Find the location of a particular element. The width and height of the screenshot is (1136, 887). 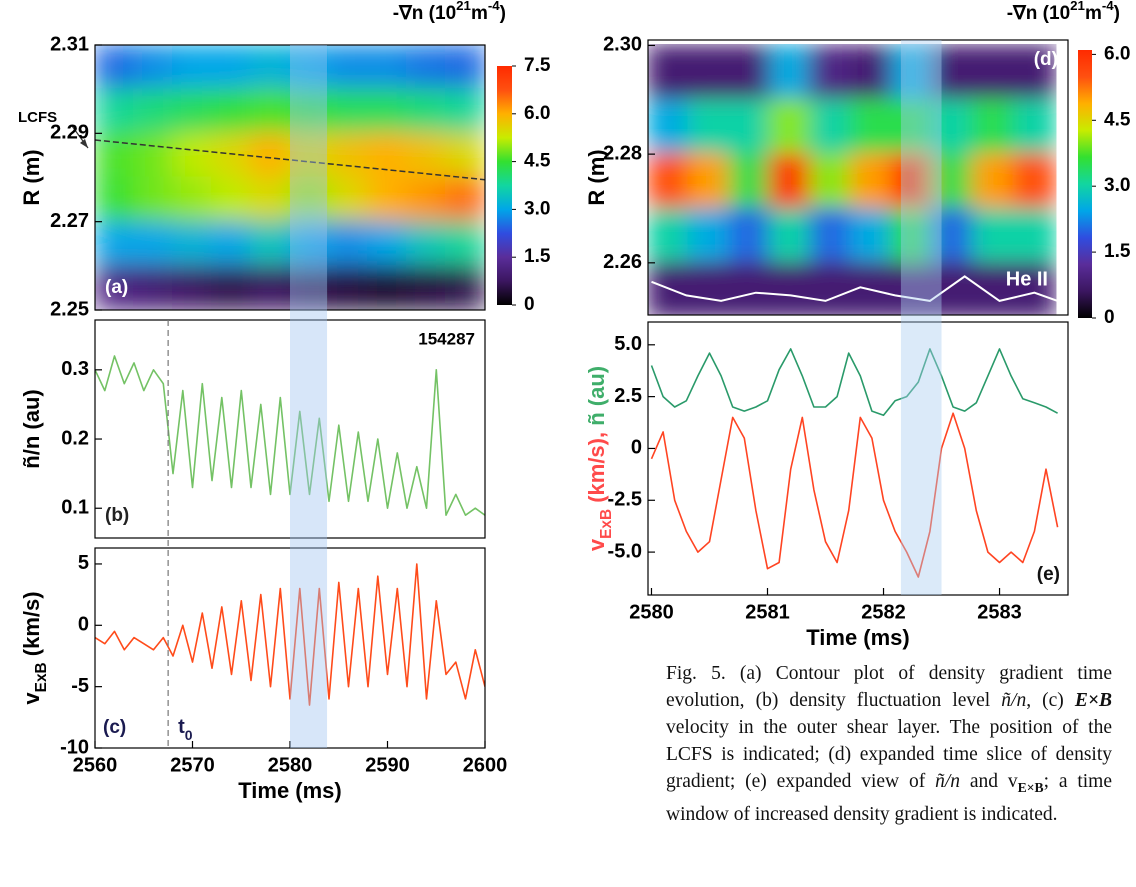

y-tick-label: -5.0 is located at coordinates (625, 551).